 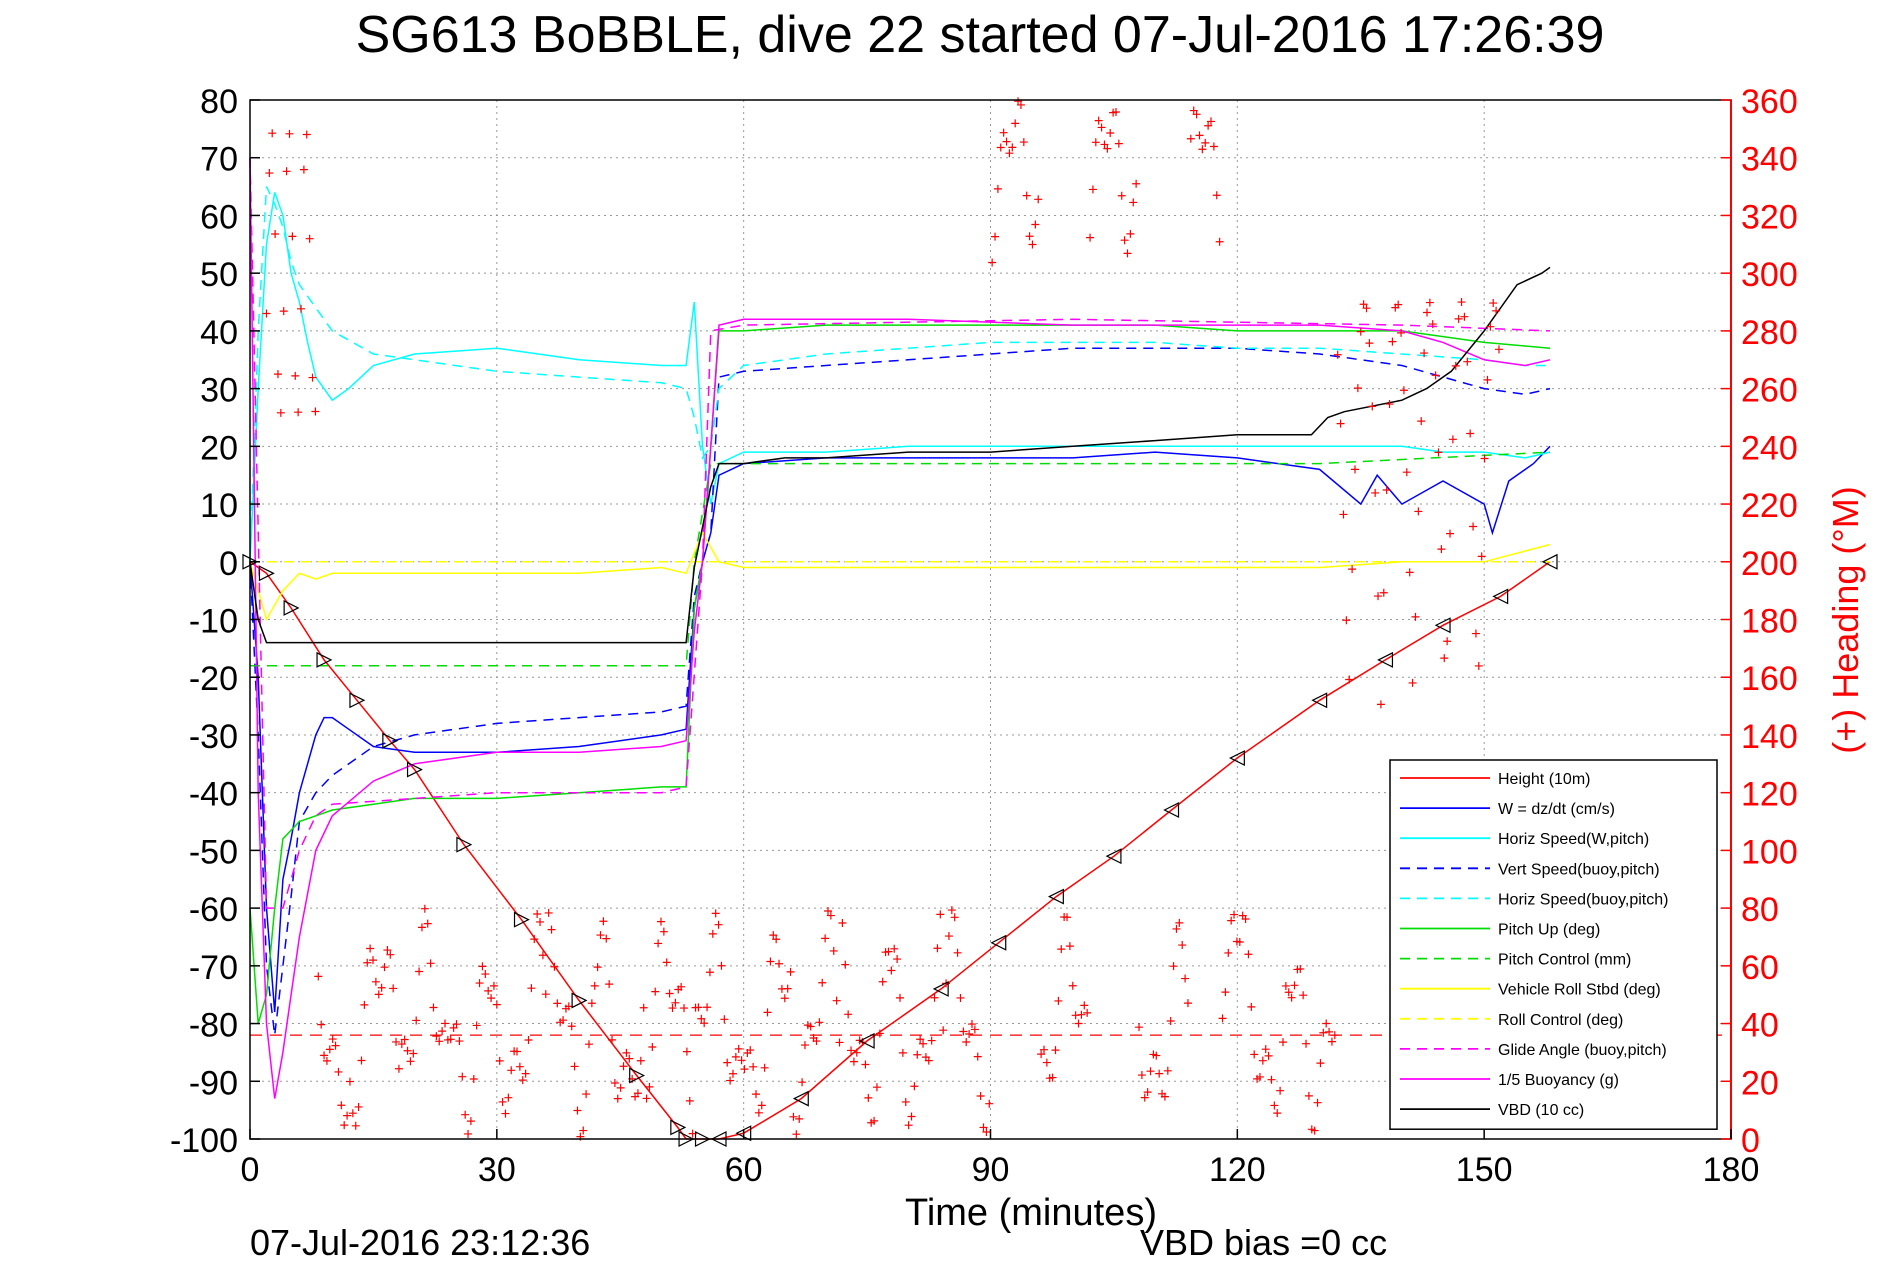 I want to click on y2-tick-label: 280, so click(x=1769, y=333).